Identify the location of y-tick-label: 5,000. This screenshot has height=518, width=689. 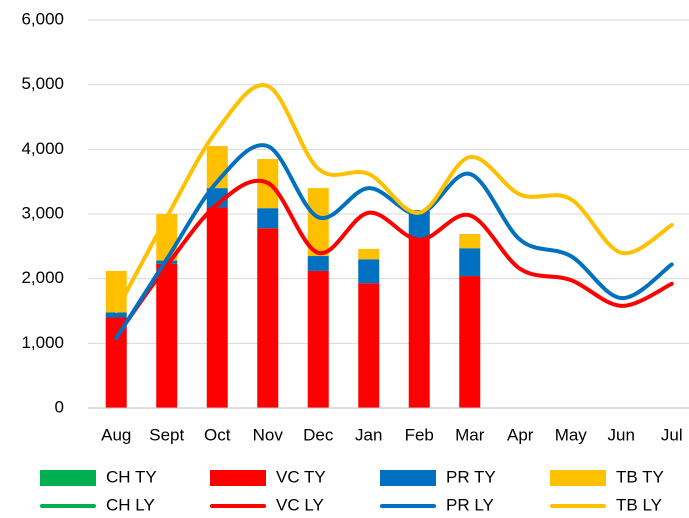
(42, 83).